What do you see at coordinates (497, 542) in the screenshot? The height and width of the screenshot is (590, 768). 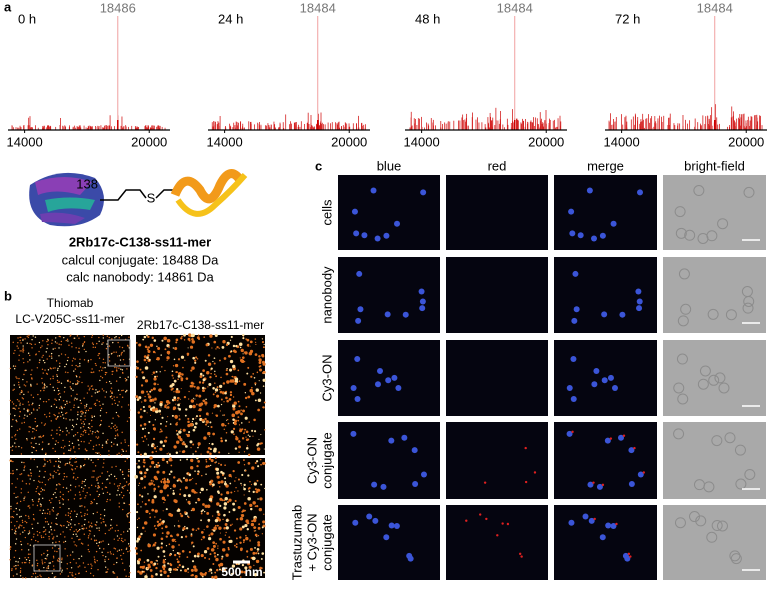 I see `image-tile` at bounding box center [497, 542].